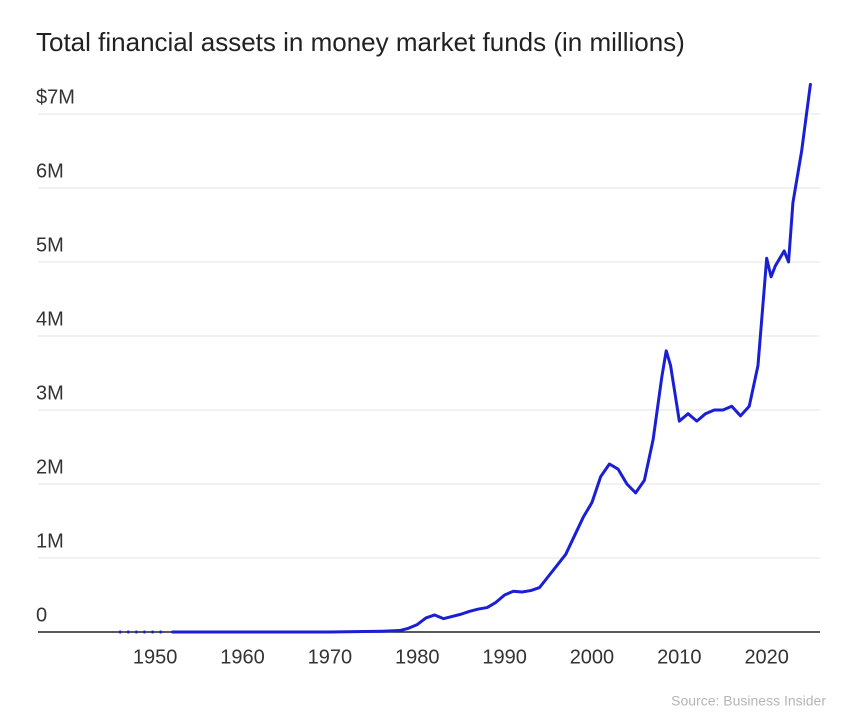 Image resolution: width=862 pixels, height=719 pixels. I want to click on y-tick-label: 3M, so click(50, 393).